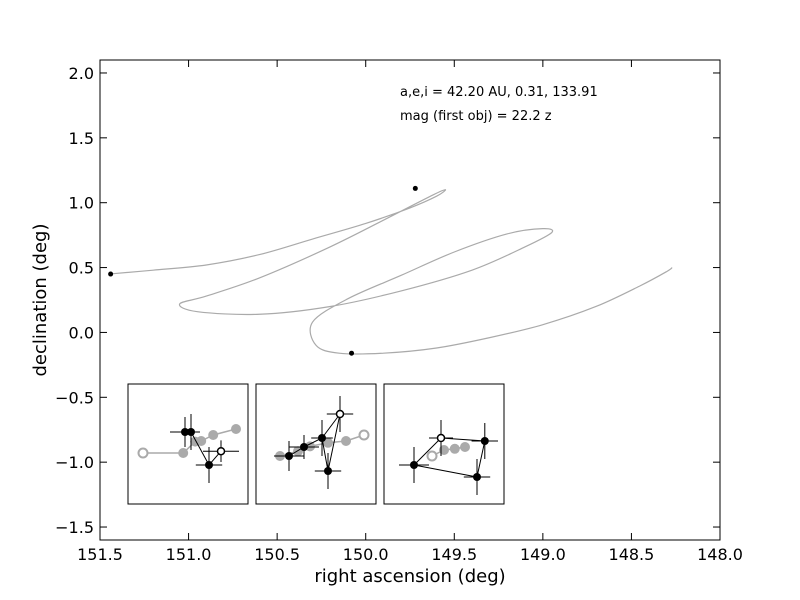 This screenshot has width=800, height=600. I want to click on x-axis-label: right ascension (deg), so click(409, 576).